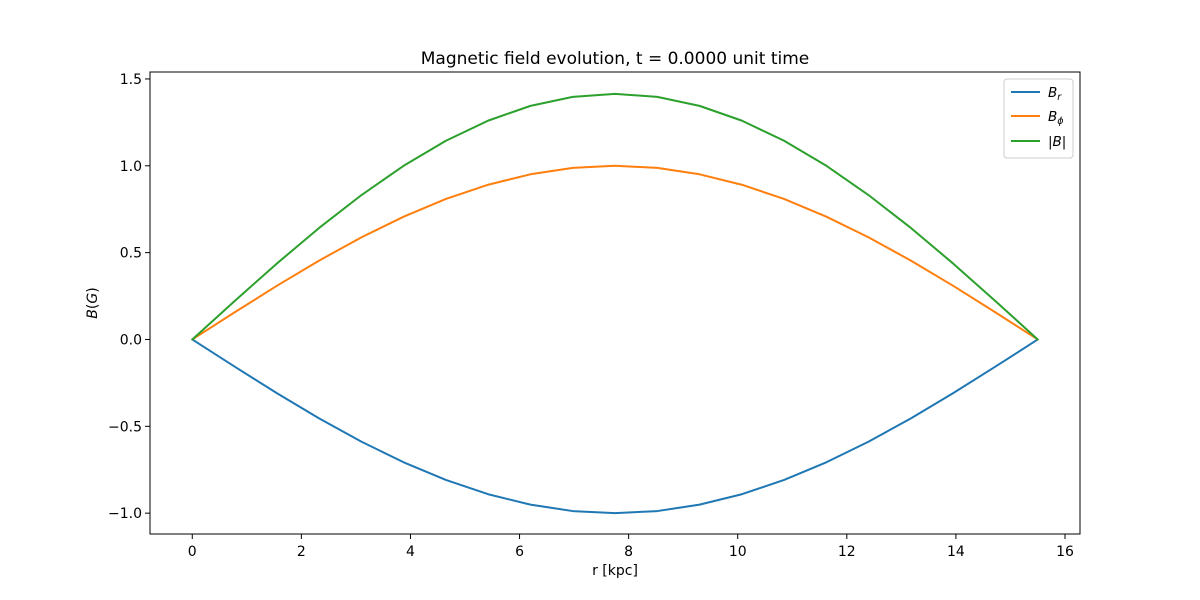  I want to click on x-tick-label: 14, so click(956, 552).